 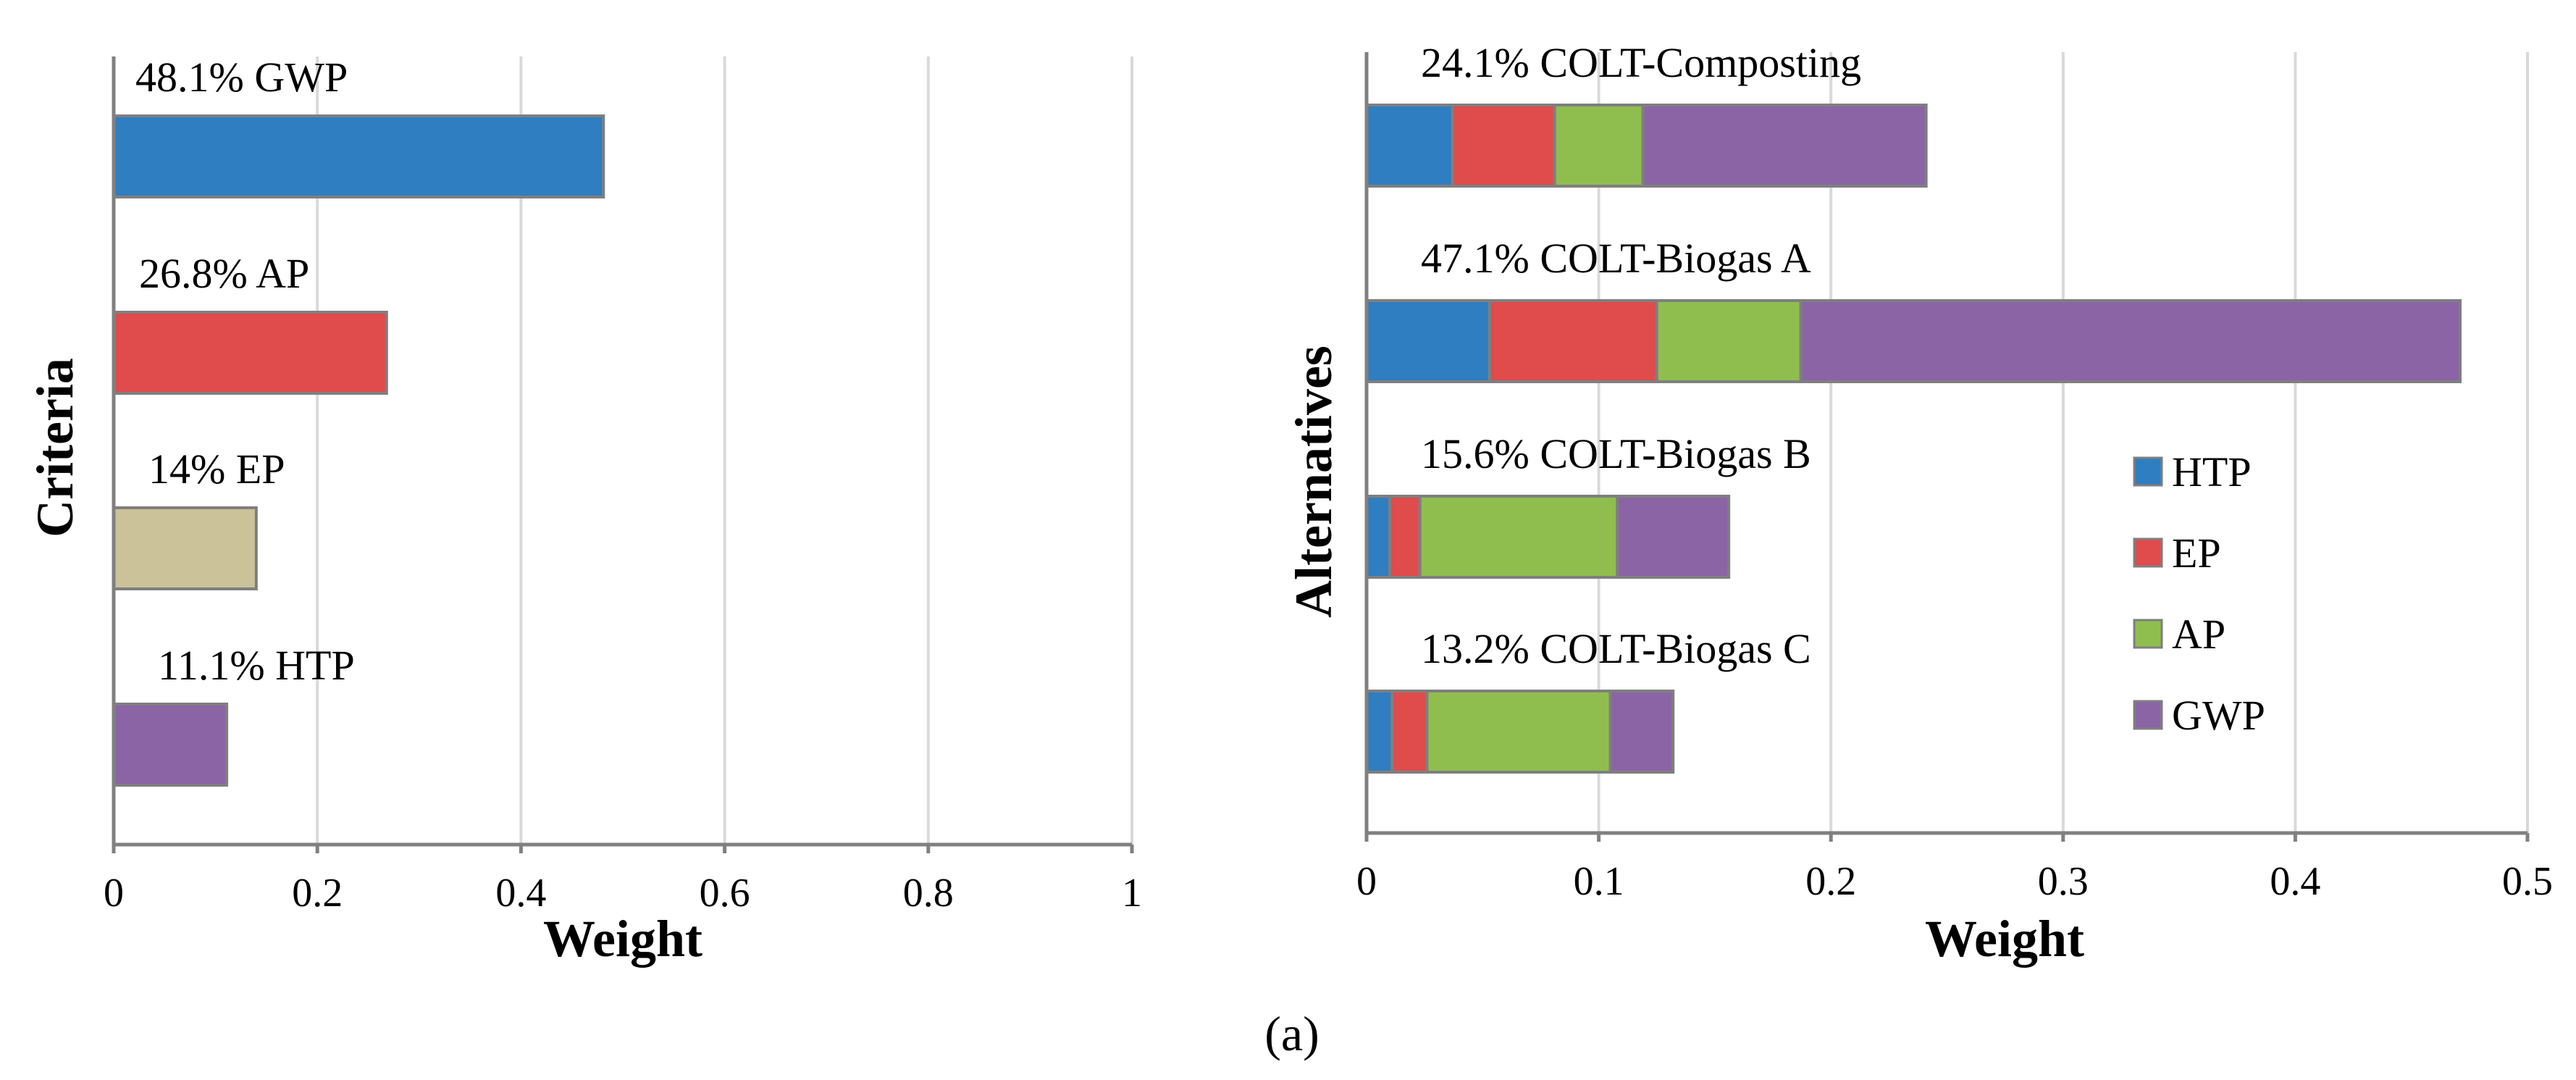 I want to click on x-tick-label: 0.8, so click(x=928, y=893).